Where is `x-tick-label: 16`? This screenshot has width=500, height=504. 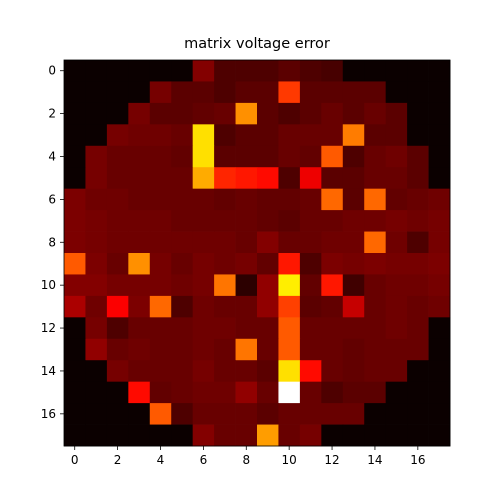 x-tick-label: 16 is located at coordinates (417, 460).